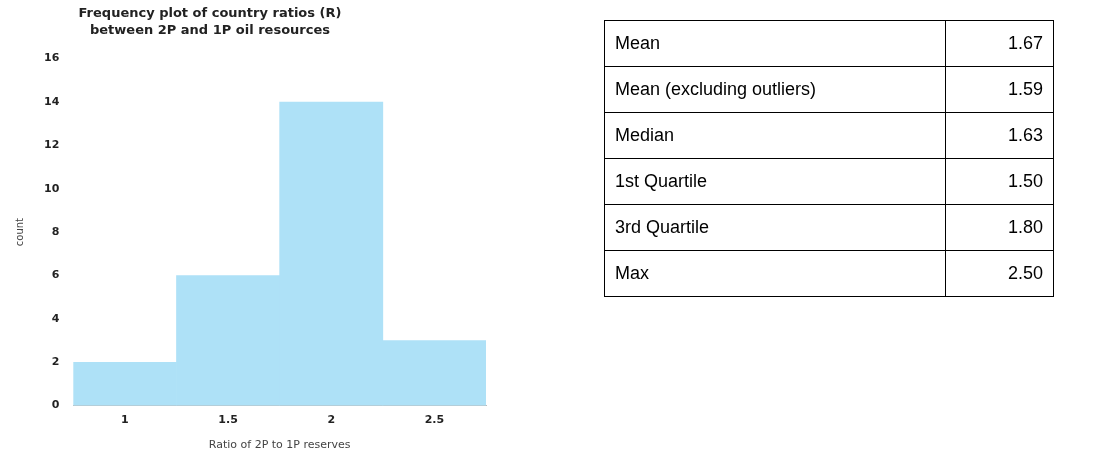 This screenshot has height=466, width=1098. Describe the element at coordinates (999, 273) in the screenshot. I see `text: 2.50` at that location.